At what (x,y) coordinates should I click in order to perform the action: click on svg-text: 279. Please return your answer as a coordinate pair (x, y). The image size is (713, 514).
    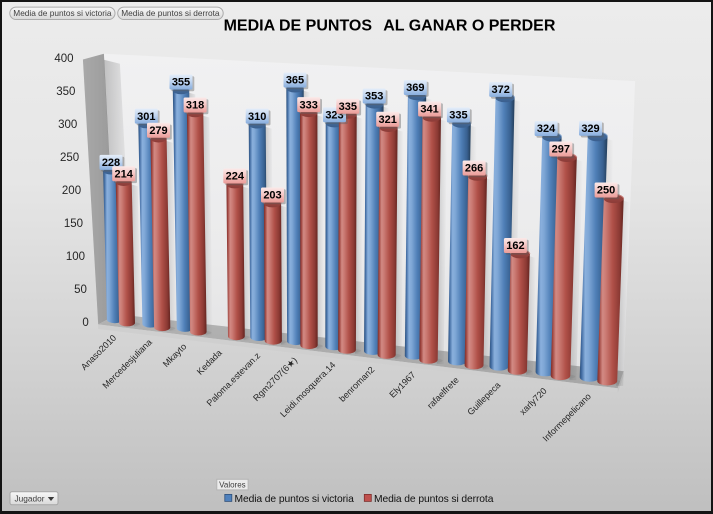
    Looking at the image, I should click on (158, 131).